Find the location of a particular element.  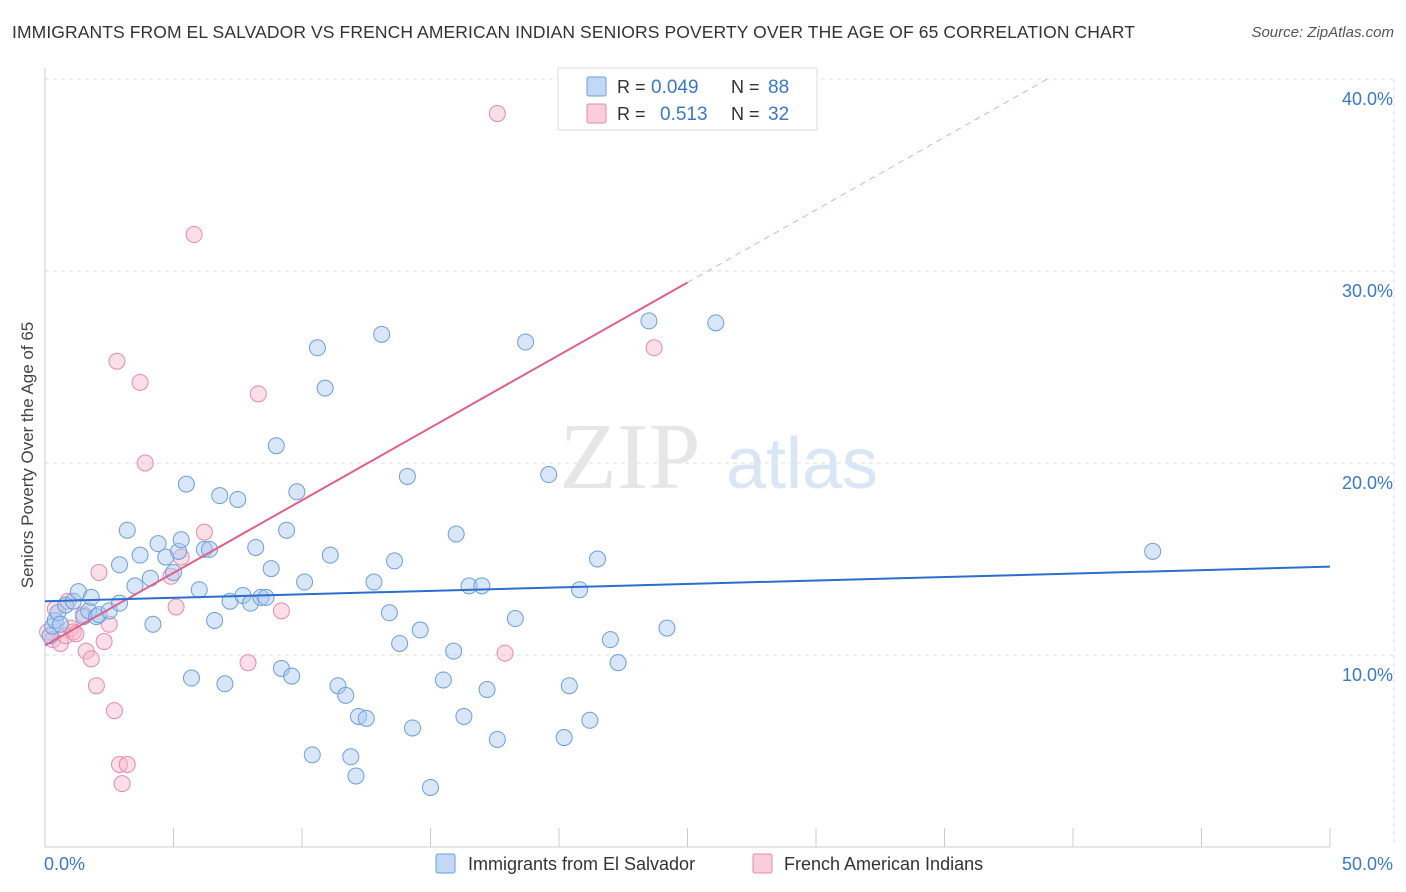

y-tick-label: 30.0% is located at coordinates (1367, 291).